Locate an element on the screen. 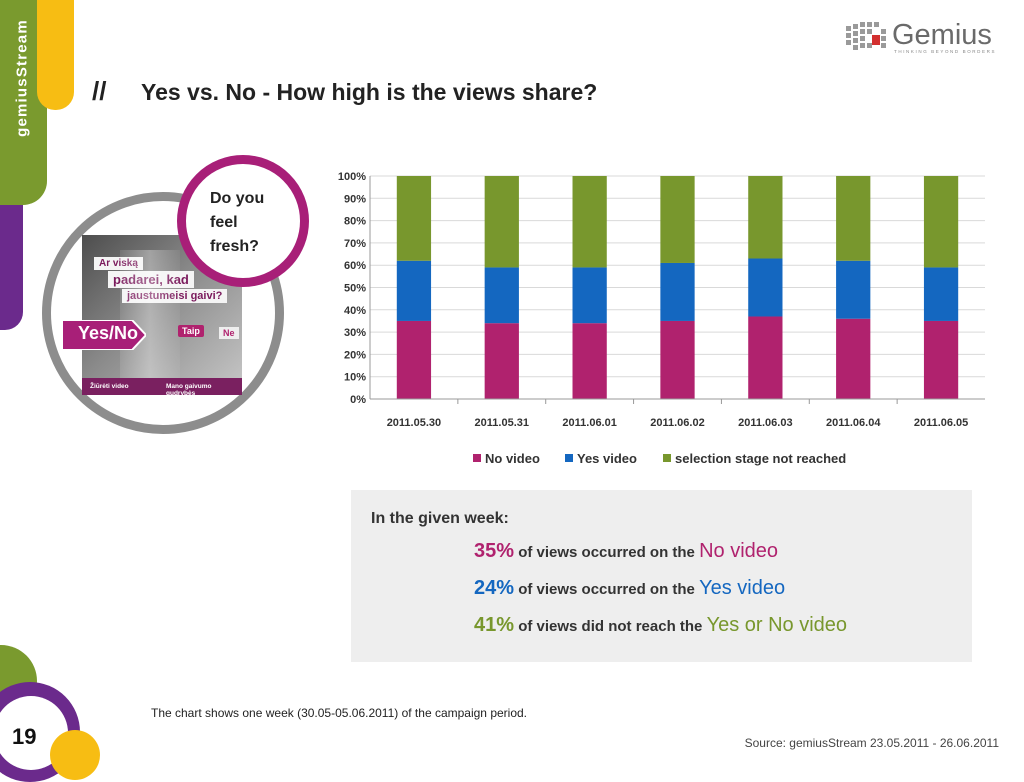  photo-line-2: padarei, kad is located at coordinates (151, 279).